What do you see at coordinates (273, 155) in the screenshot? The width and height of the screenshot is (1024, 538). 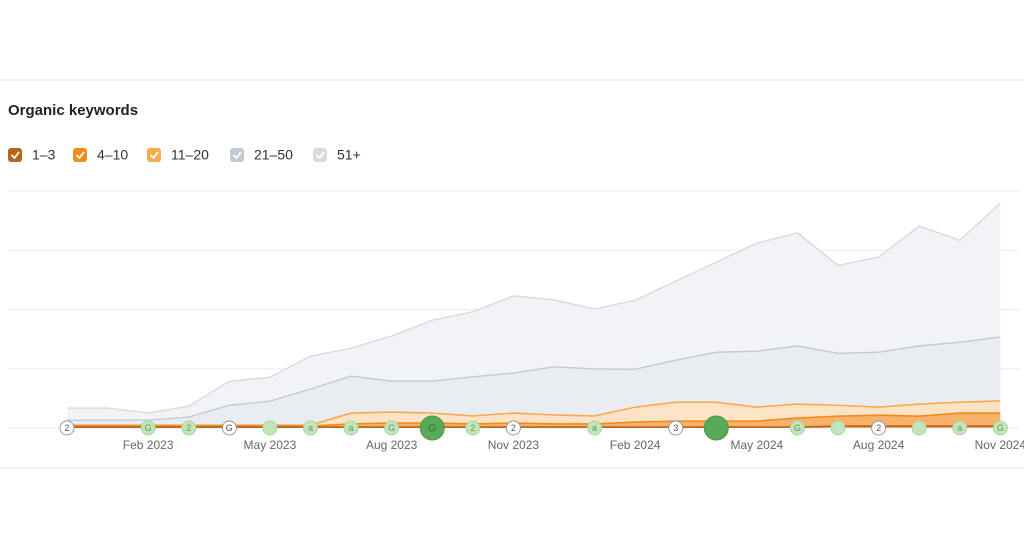 I see `legend-label: 21–50` at bounding box center [273, 155].